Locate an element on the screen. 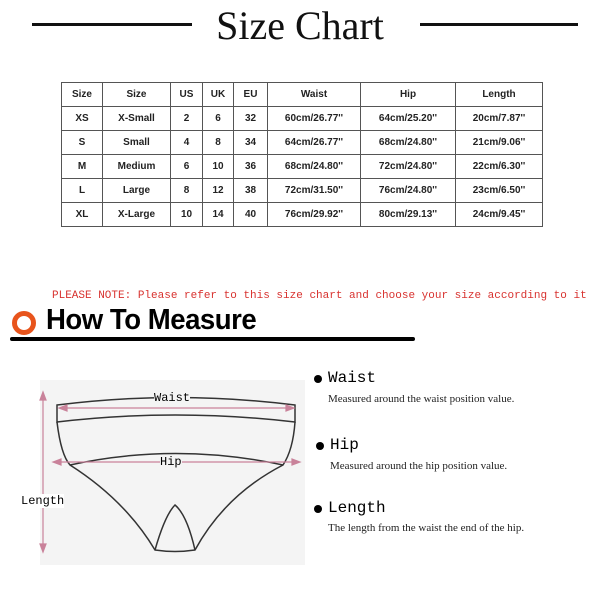  table-cell: S is located at coordinates (82, 142).